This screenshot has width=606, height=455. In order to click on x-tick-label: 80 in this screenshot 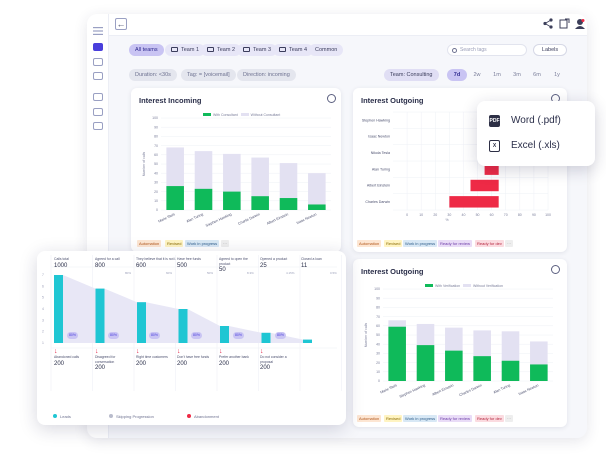, I will do `click(520, 215)`.